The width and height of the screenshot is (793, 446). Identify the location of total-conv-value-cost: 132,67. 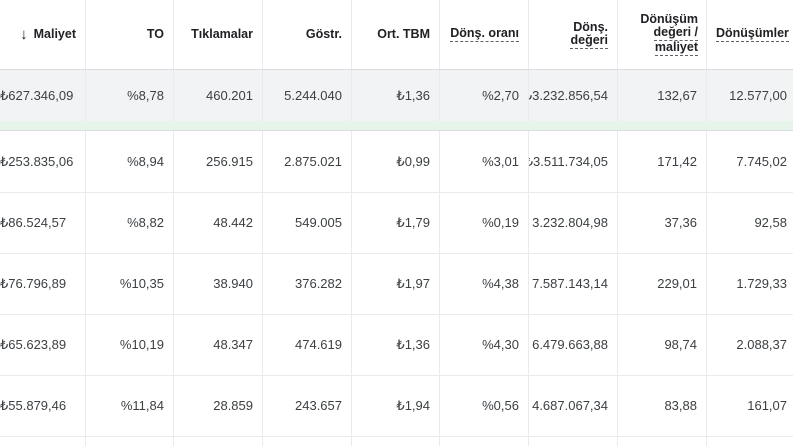
(662, 95).